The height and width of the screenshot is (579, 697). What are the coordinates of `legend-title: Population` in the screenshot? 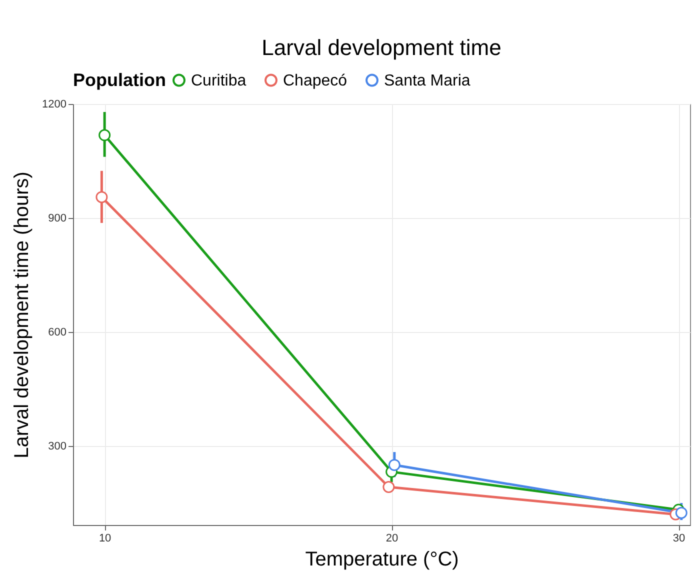 It's located at (119, 80).